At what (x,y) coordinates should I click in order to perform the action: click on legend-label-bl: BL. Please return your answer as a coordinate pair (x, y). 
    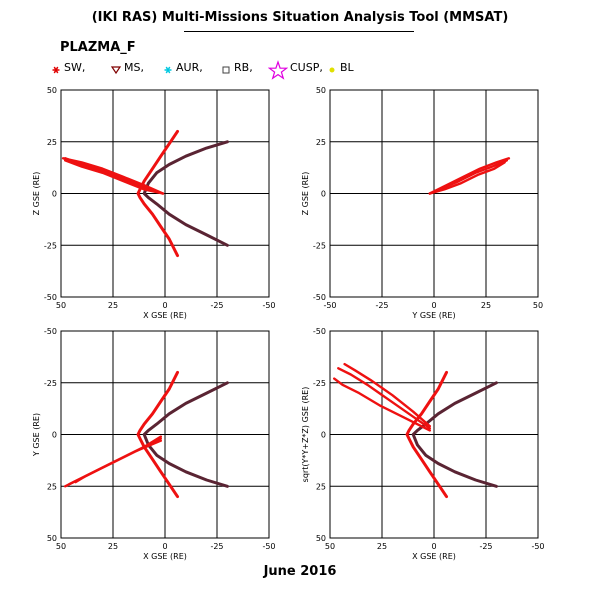
    Looking at the image, I should click on (347, 67).